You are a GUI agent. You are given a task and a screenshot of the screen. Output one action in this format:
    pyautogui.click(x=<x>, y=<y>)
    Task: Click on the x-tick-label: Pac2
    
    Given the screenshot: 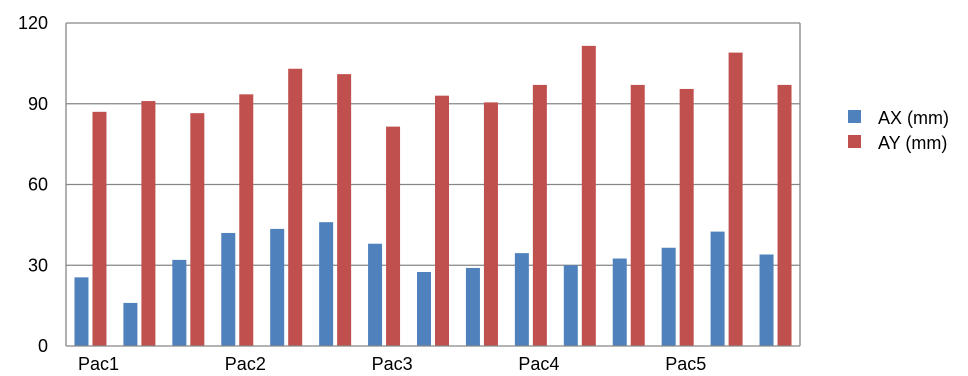 What is the action you would take?
    pyautogui.click(x=245, y=364)
    